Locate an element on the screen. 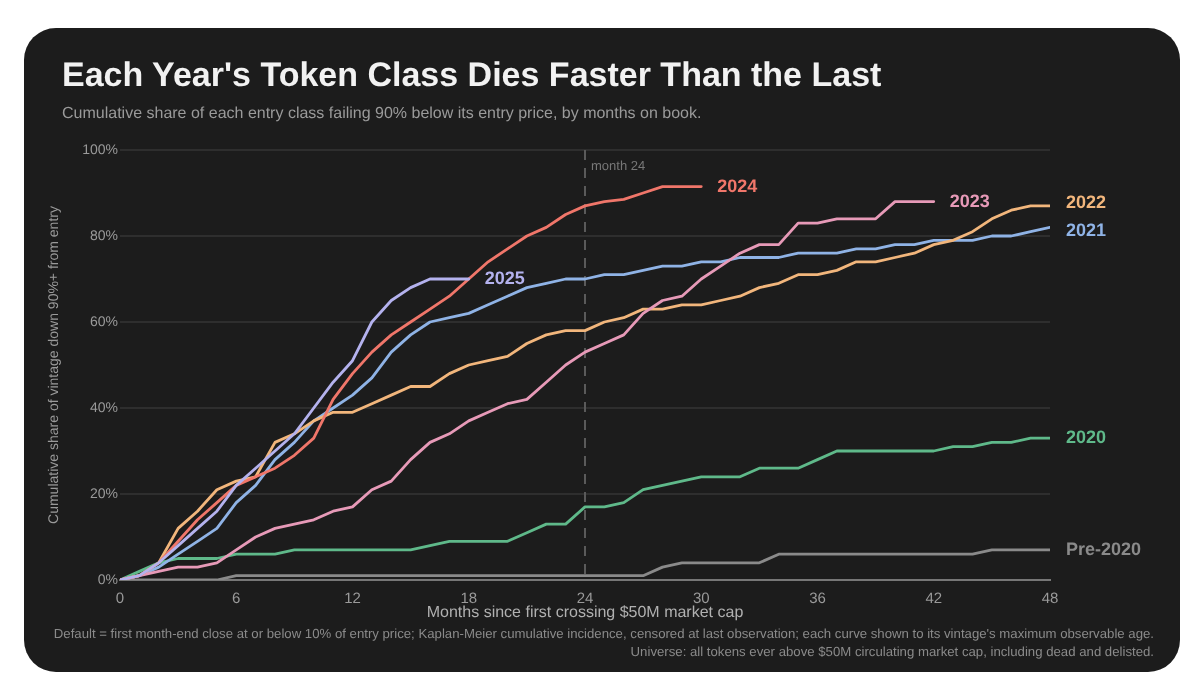  chart-subtitle: Cumulative share of each entry class failing 90% below its entry price, by months on book. is located at coordinates (382, 113).